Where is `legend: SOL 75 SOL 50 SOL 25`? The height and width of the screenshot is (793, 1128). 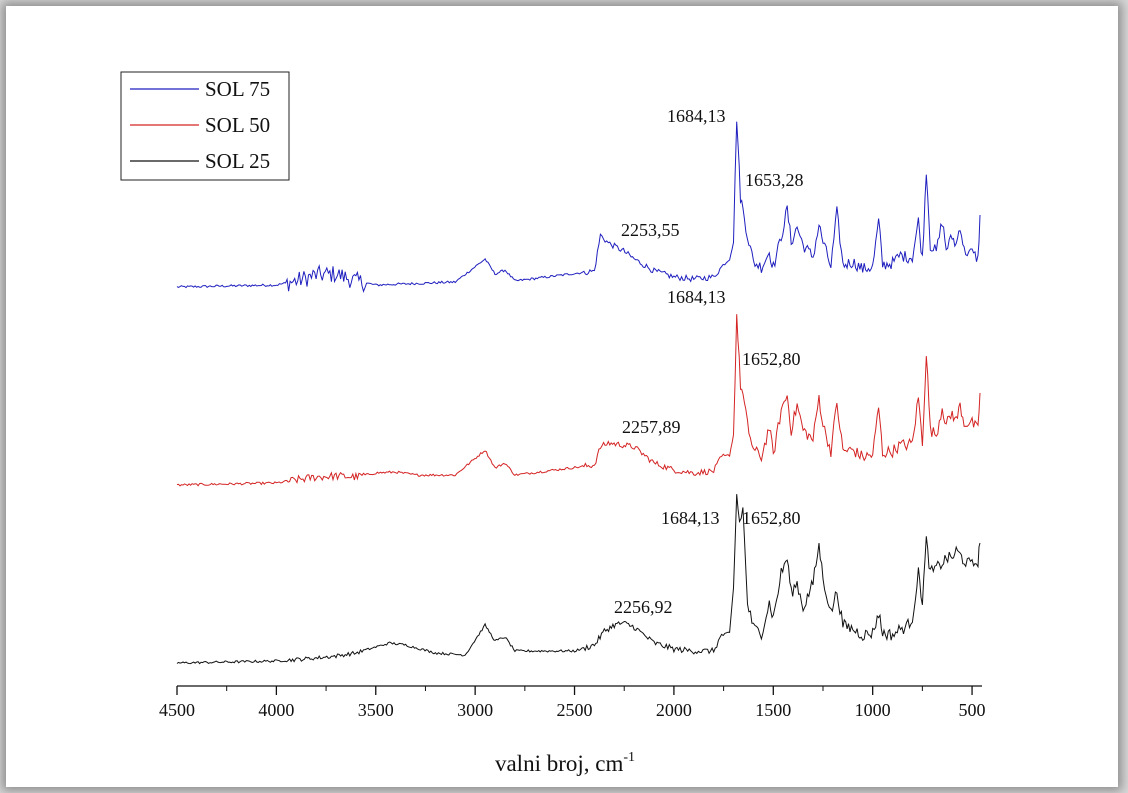
legend: SOL 75 SOL 50 SOL 25 is located at coordinates (205, 126).